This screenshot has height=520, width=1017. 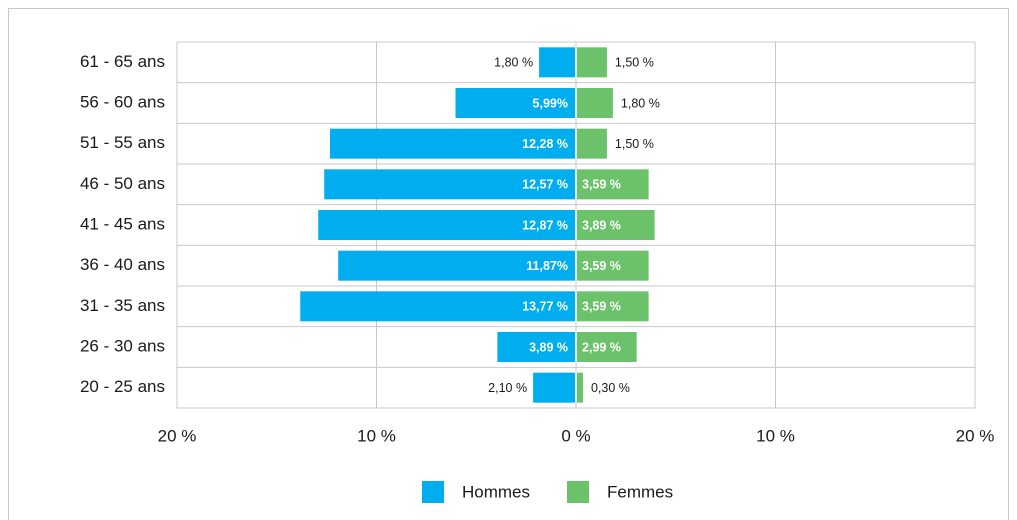 What do you see at coordinates (545, 225) in the screenshot?
I see `value-label: 12,87 %` at bounding box center [545, 225].